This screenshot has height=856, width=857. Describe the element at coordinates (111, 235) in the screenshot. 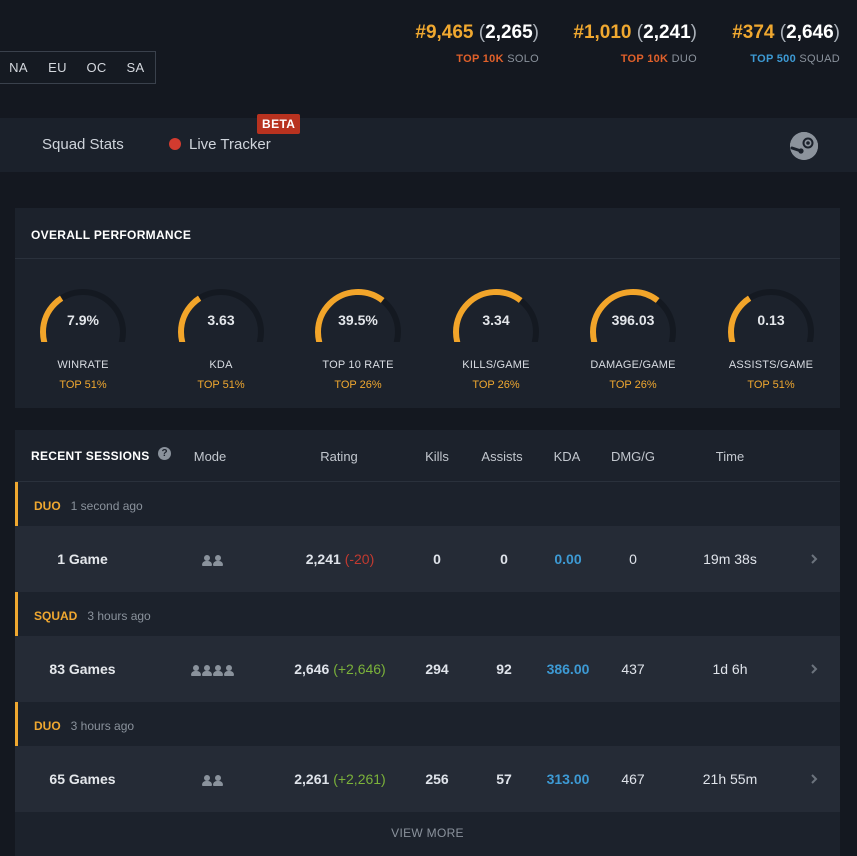

I see `performance-title: OVERALL PERFORMANCE` at that location.